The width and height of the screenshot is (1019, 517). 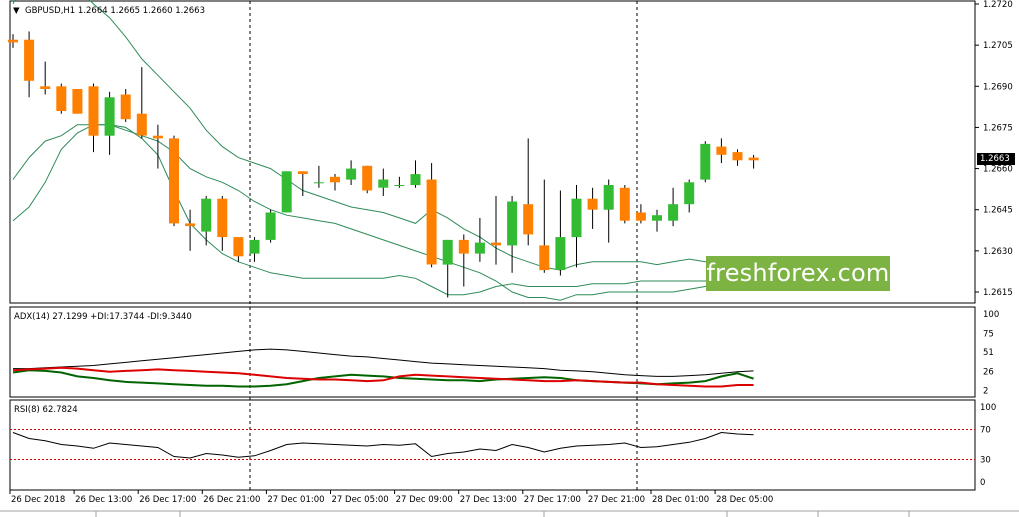 What do you see at coordinates (988, 408) in the screenshot?
I see `rsi-axis-label: 100` at bounding box center [988, 408].